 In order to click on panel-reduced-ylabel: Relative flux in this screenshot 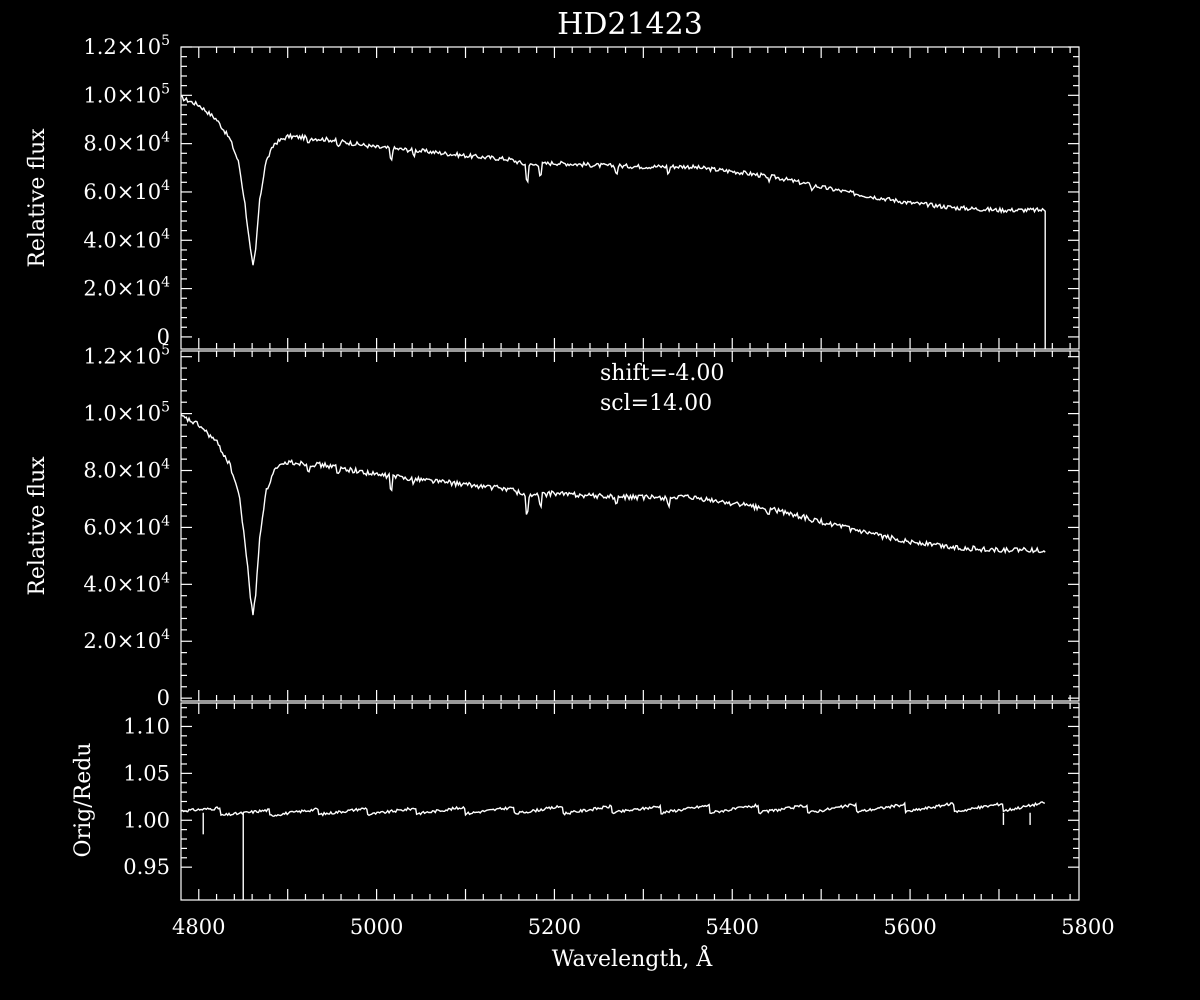, I will do `click(37, 526)`.